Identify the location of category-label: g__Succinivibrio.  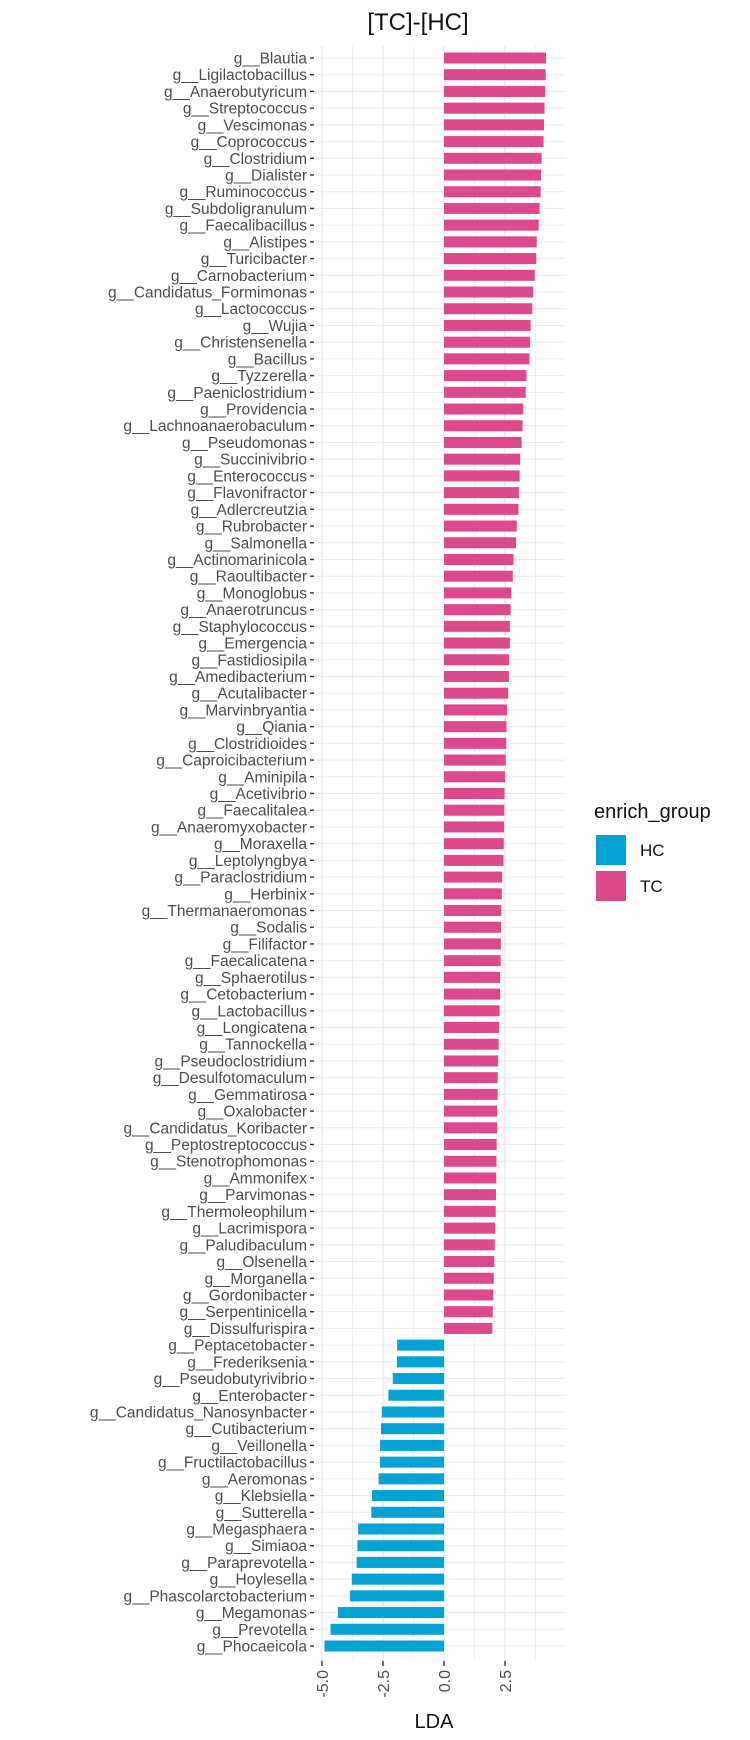
(250, 460).